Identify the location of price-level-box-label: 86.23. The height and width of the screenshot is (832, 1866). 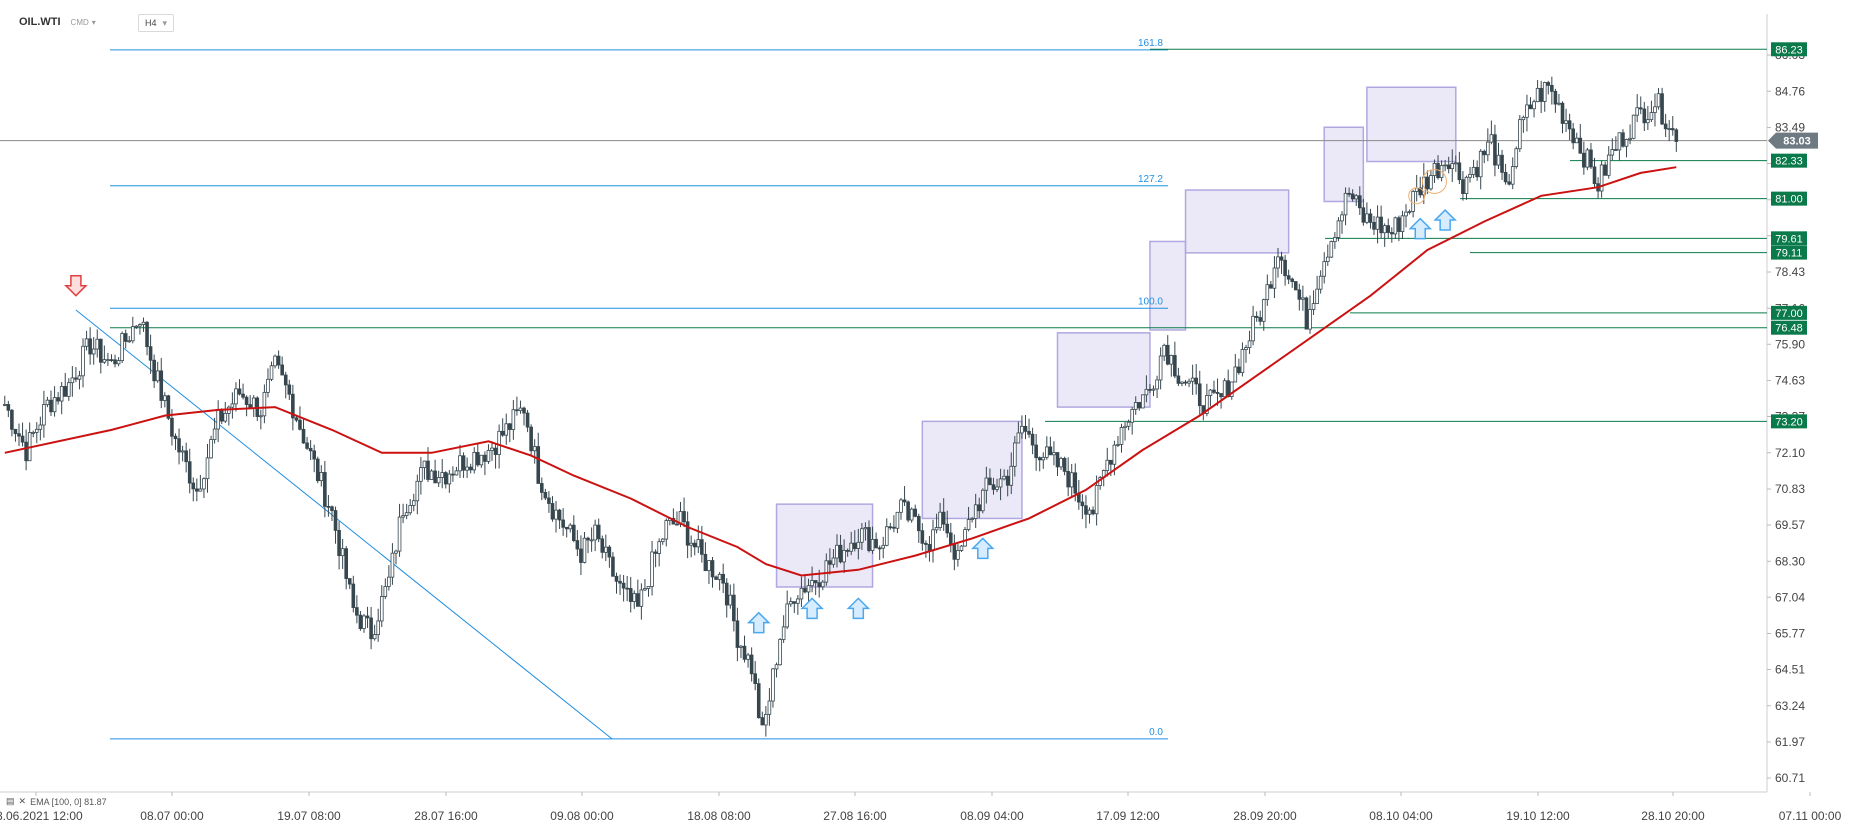
(1789, 50).